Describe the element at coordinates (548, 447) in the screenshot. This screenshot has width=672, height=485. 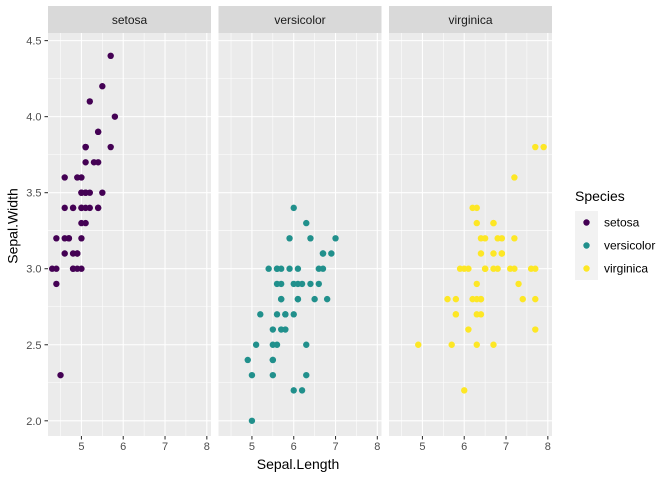
I see `x-tick-label: 8` at that location.